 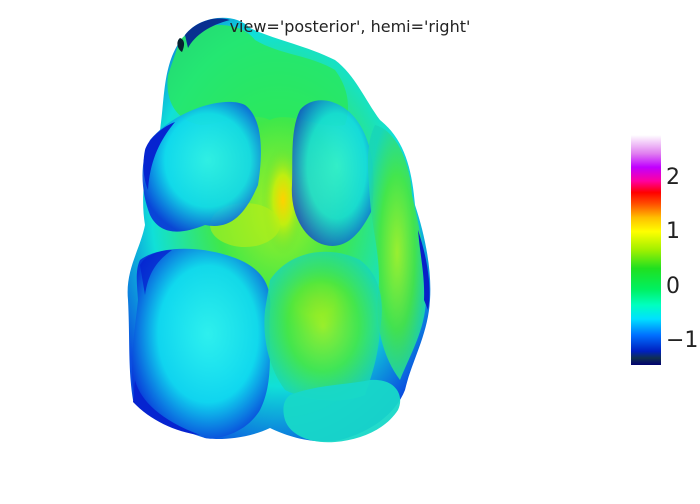 I want to click on superior-region, so click(x=257, y=75).